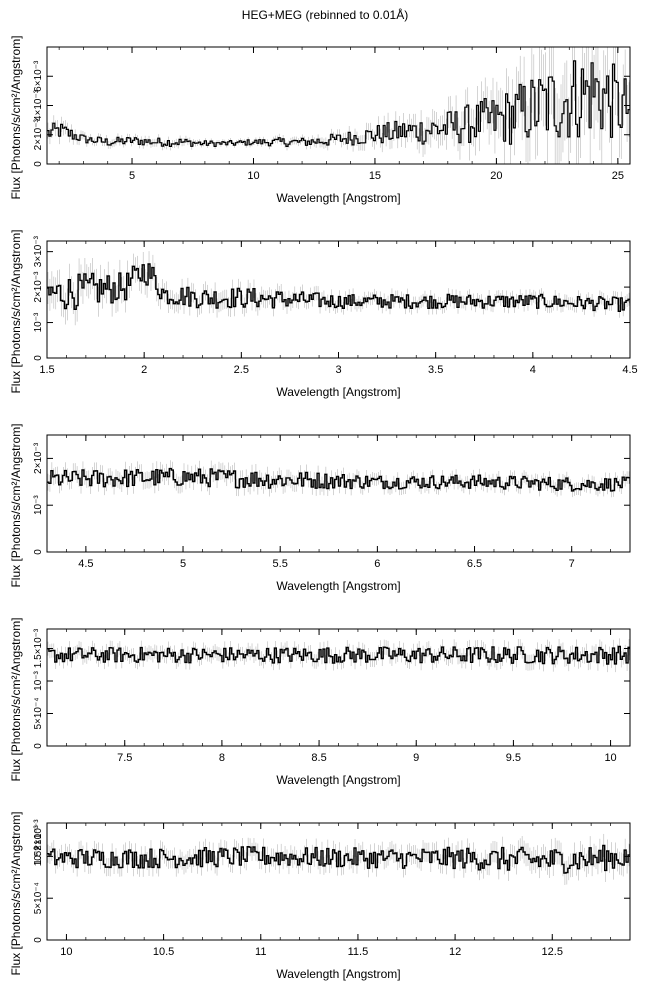  What do you see at coordinates (572, 564) in the screenshot?
I see `x-tick-label: 7` at bounding box center [572, 564].